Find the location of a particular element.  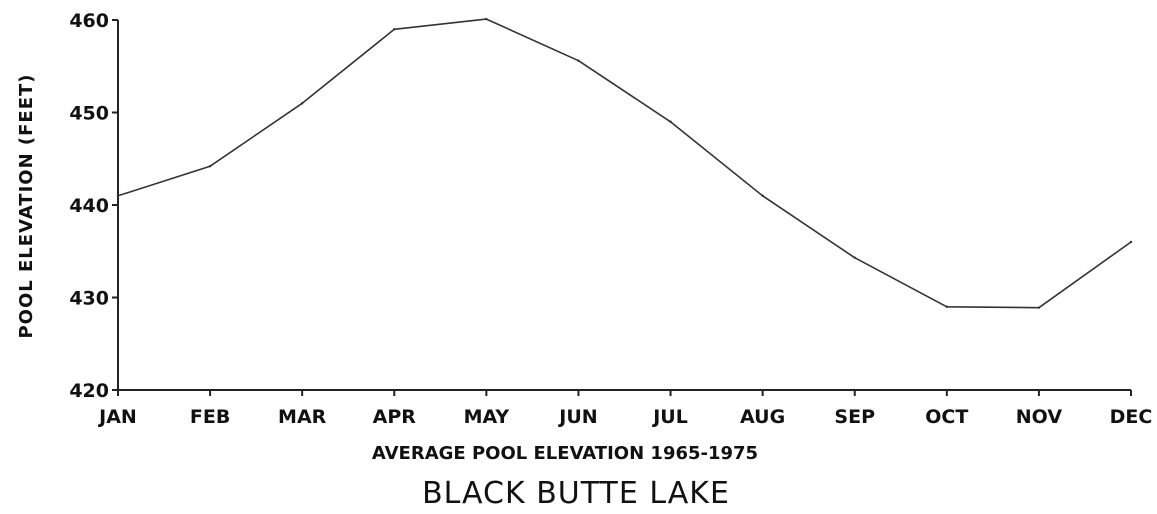

x-tick-label: FEB is located at coordinates (210, 417).